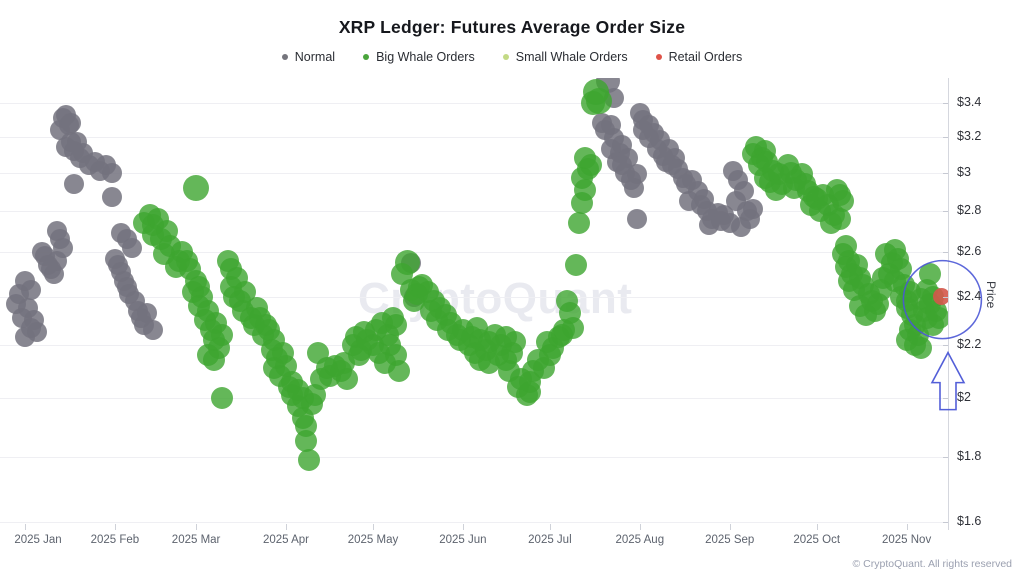 Image resolution: width=1024 pixels, height=576 pixels. What do you see at coordinates (969, 455) in the screenshot?
I see `y-tick-label: $1.8` at bounding box center [969, 455].